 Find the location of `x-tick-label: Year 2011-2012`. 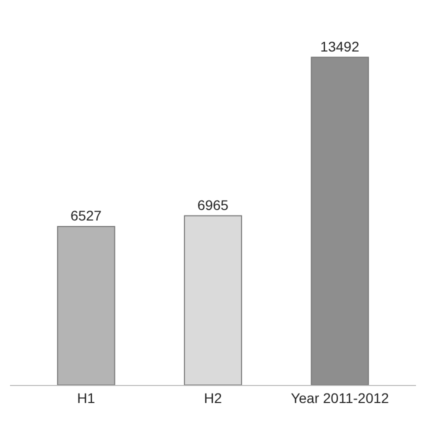

x-tick-label: Year 2011-2012 is located at coordinates (340, 398).